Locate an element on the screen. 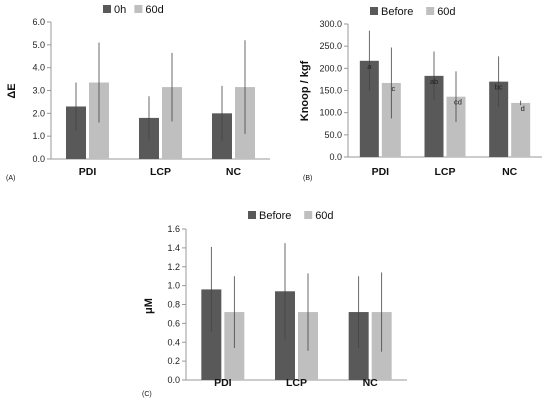  data-label: bc is located at coordinates (499, 87).